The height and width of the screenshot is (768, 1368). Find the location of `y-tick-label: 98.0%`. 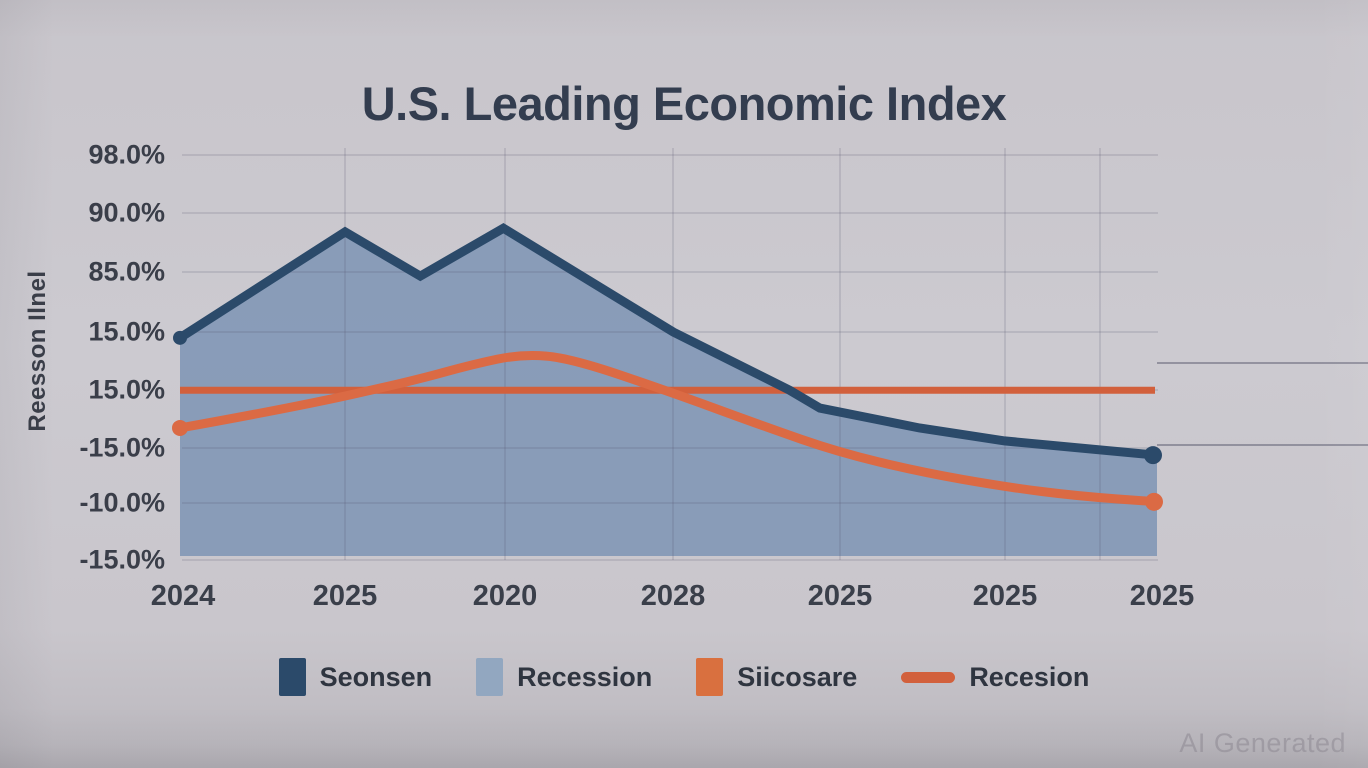

y-tick-label: 98.0% is located at coordinates (126, 154).